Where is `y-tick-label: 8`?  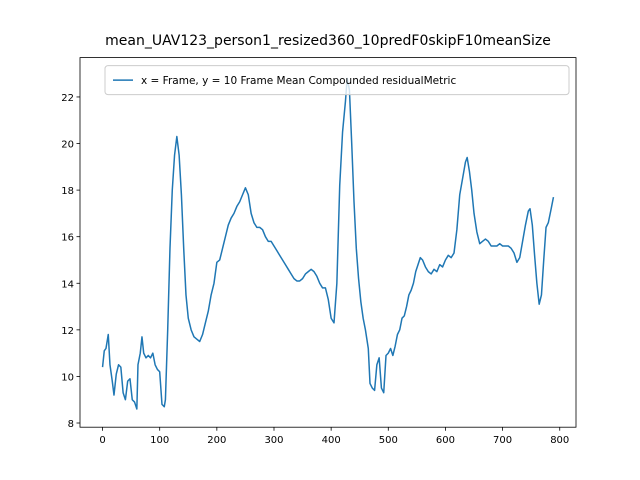
y-tick-label: 8 is located at coordinates (71, 424).